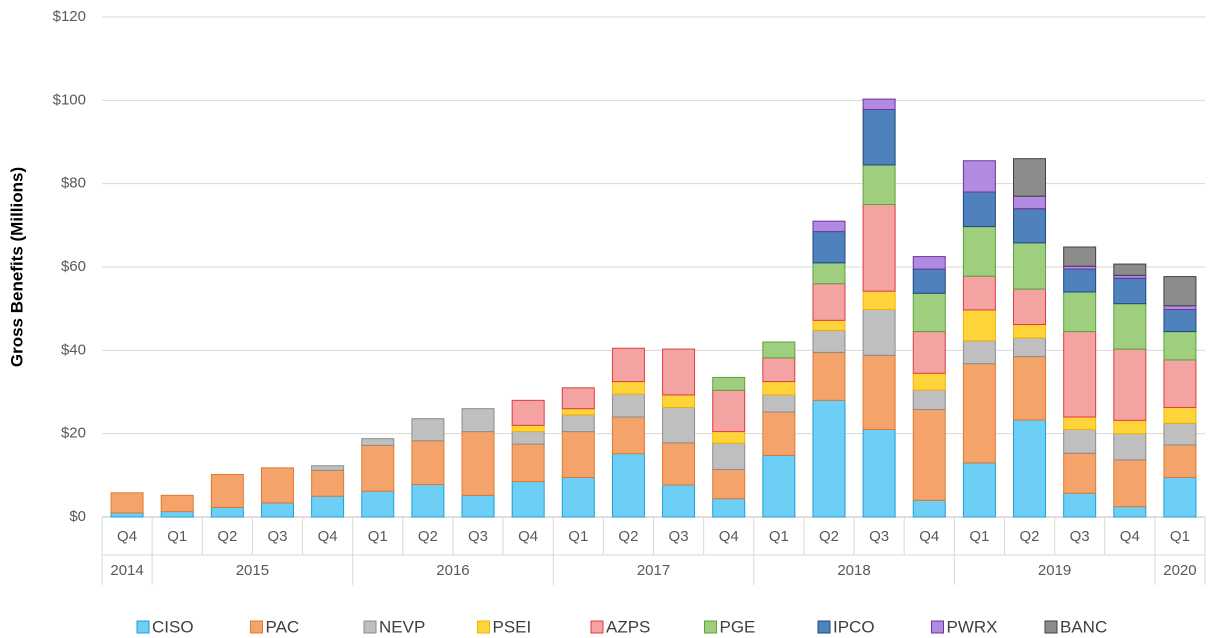 Image resolution: width=1208 pixels, height=638 pixels. What do you see at coordinates (16, 267) in the screenshot?
I see `y-axis-label: Gross Benefits (Millions)` at bounding box center [16, 267].